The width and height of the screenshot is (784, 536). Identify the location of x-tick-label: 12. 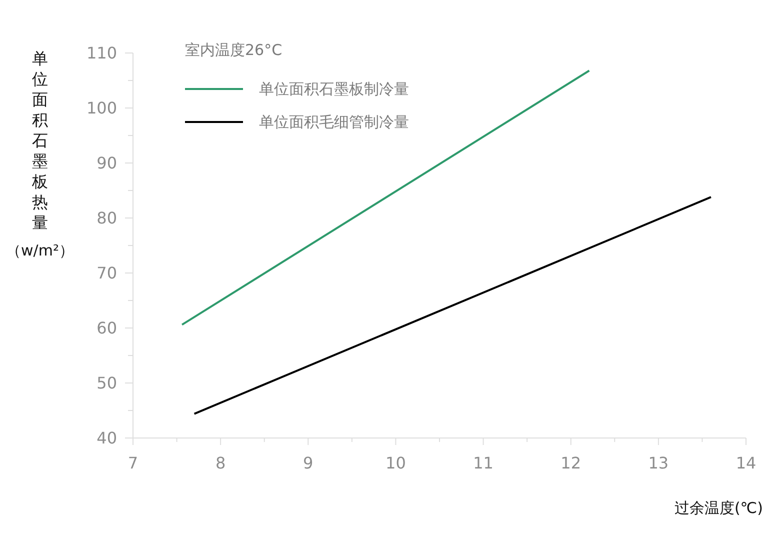
(571, 463).